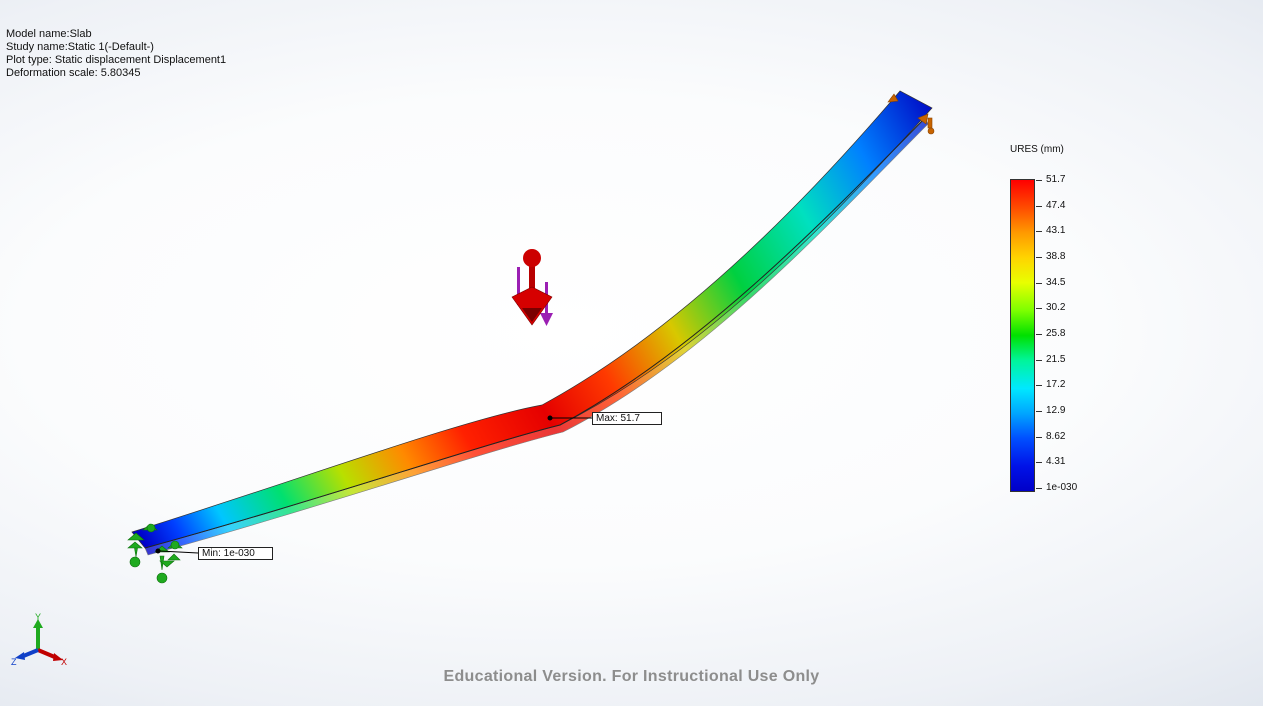  What do you see at coordinates (235, 553) in the screenshot?
I see `min-callout: Min: 1e-030` at bounding box center [235, 553].